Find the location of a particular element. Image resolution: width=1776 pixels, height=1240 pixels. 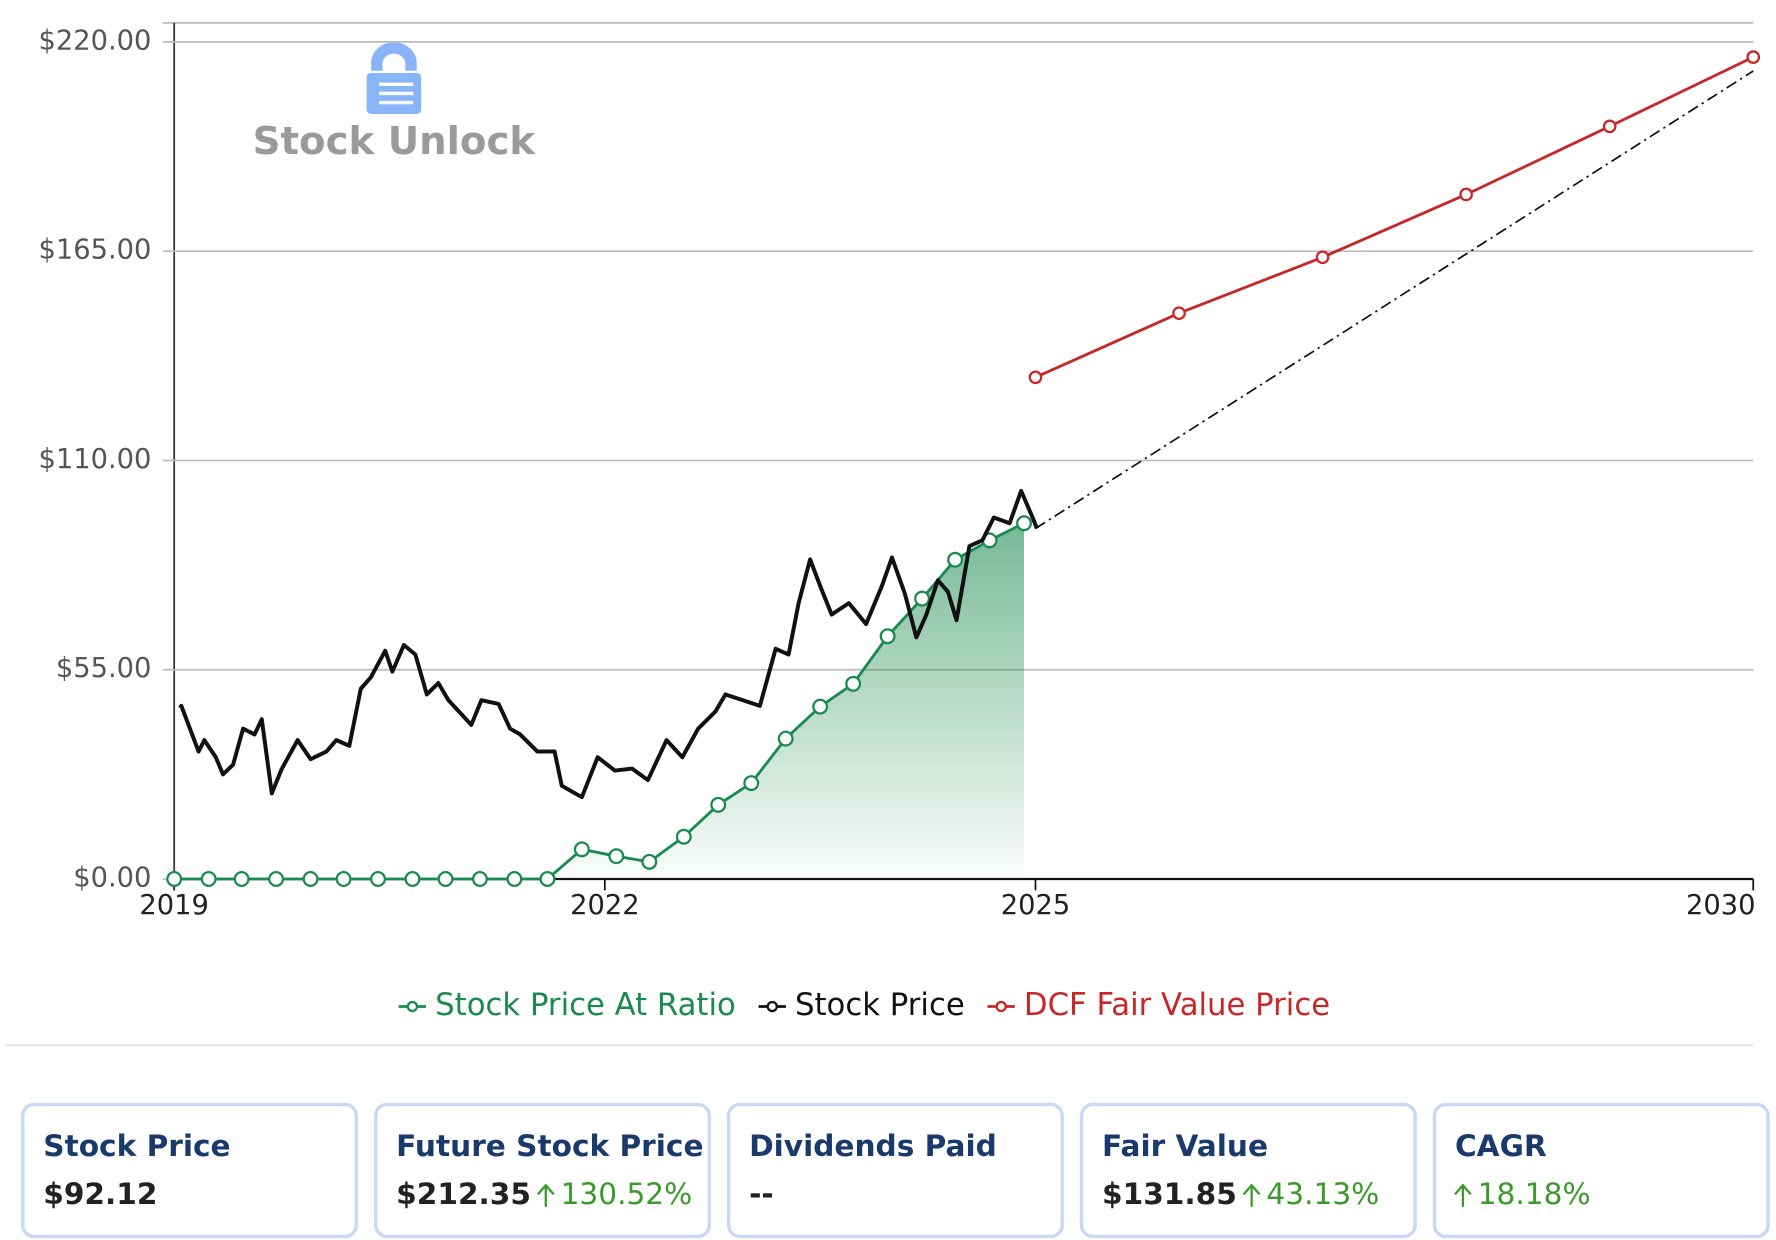

legend-label: Stock Price At Ratio is located at coordinates (585, 1005).